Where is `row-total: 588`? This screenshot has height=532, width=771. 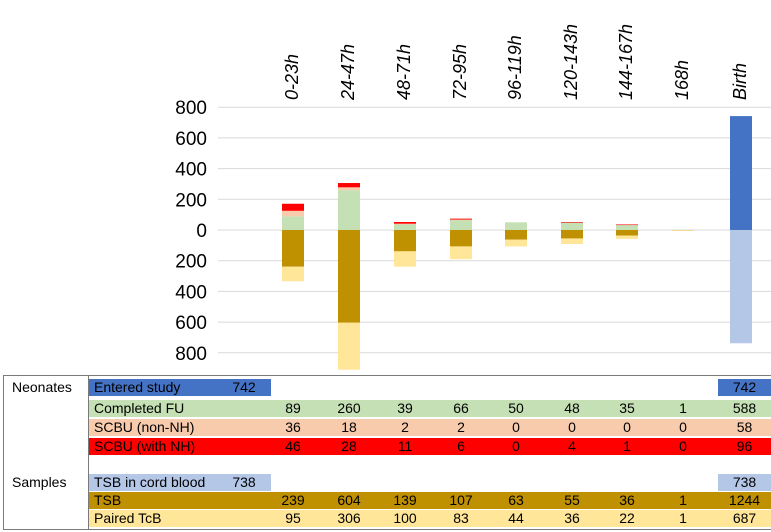 row-total: 588 is located at coordinates (744, 408).